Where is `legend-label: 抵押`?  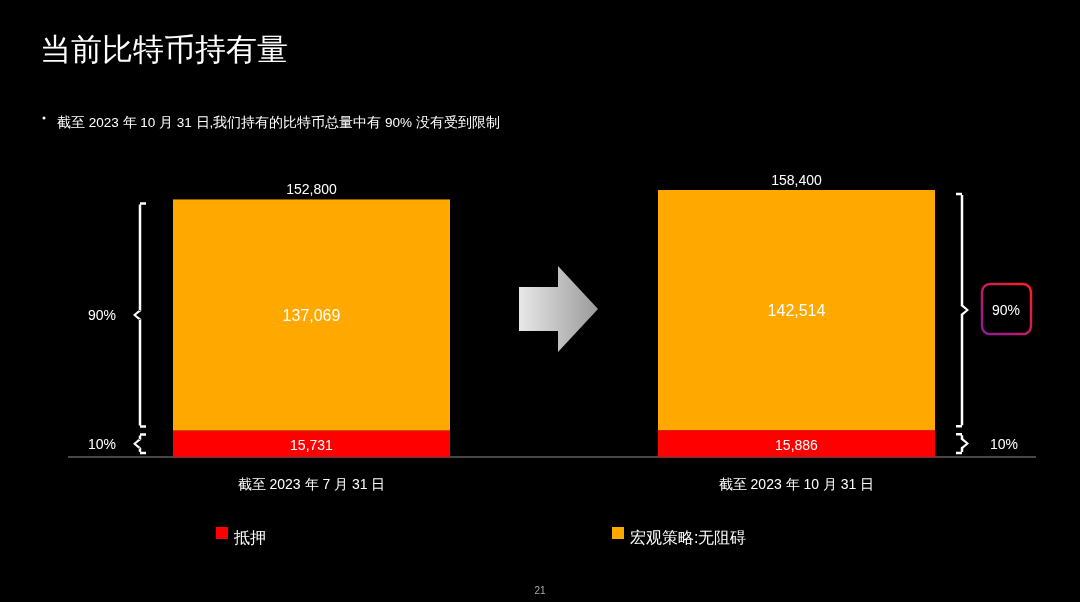
legend-label: 抵押 is located at coordinates (249, 537).